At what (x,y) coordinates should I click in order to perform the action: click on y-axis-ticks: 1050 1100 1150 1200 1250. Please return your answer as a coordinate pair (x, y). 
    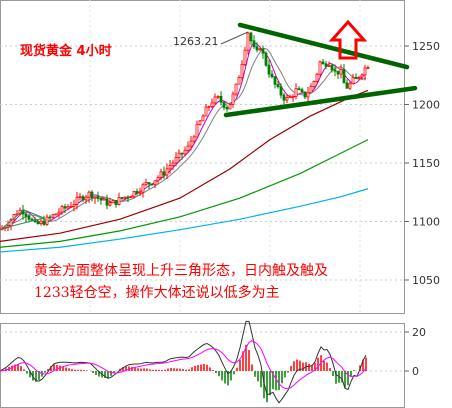
    Looking at the image, I should click on (422, 163).